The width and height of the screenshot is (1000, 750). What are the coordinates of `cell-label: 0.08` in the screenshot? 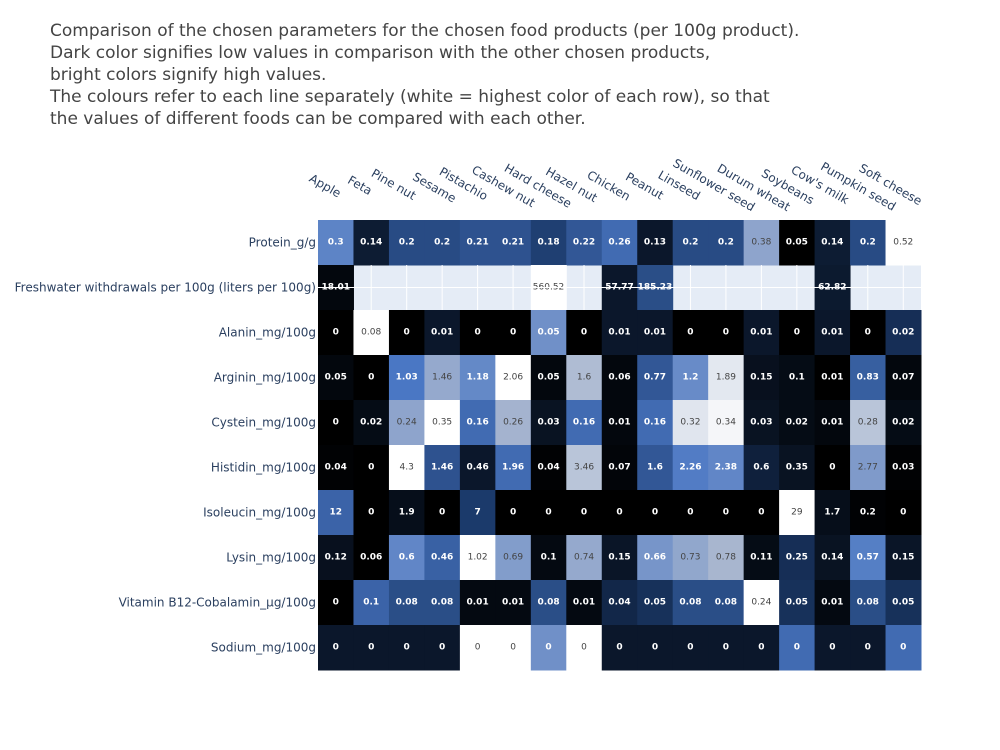 It's located at (442, 603).